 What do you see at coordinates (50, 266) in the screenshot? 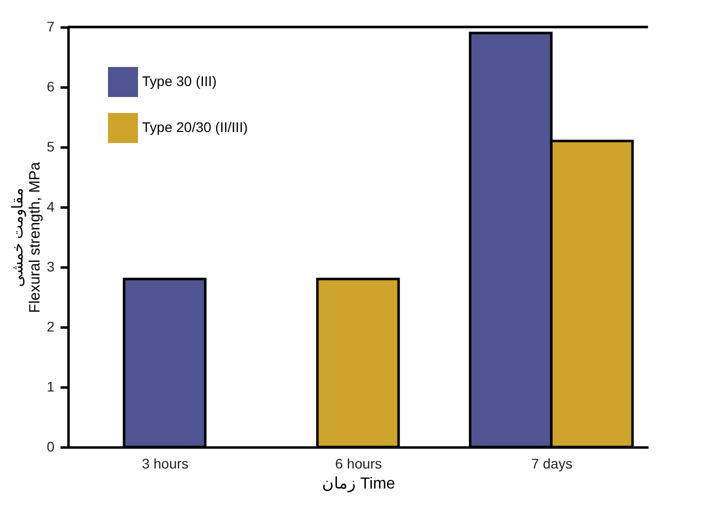
I see `y-tick-label: 3` at bounding box center [50, 266].